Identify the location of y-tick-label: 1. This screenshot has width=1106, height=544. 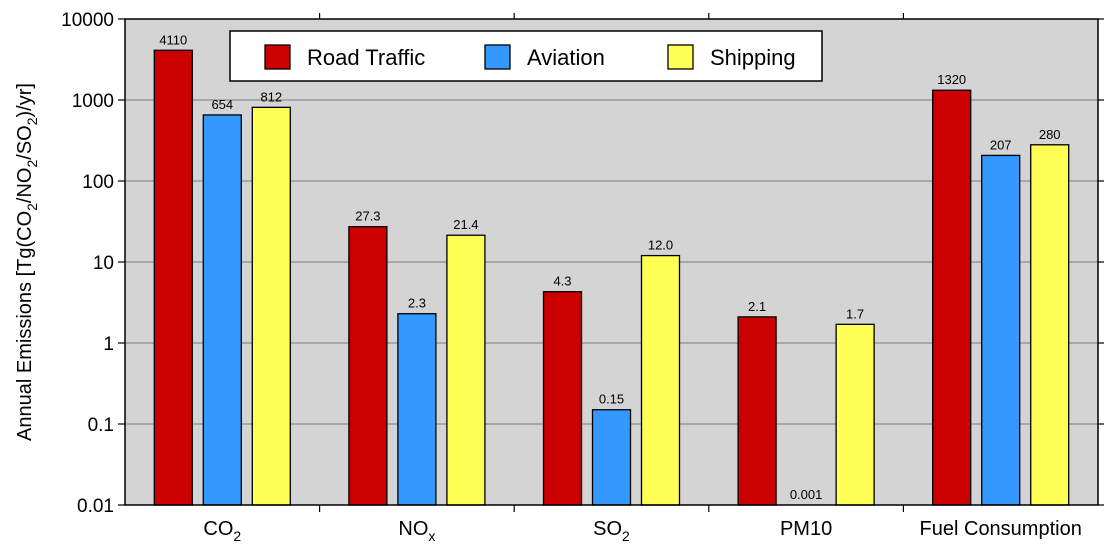
(108, 344).